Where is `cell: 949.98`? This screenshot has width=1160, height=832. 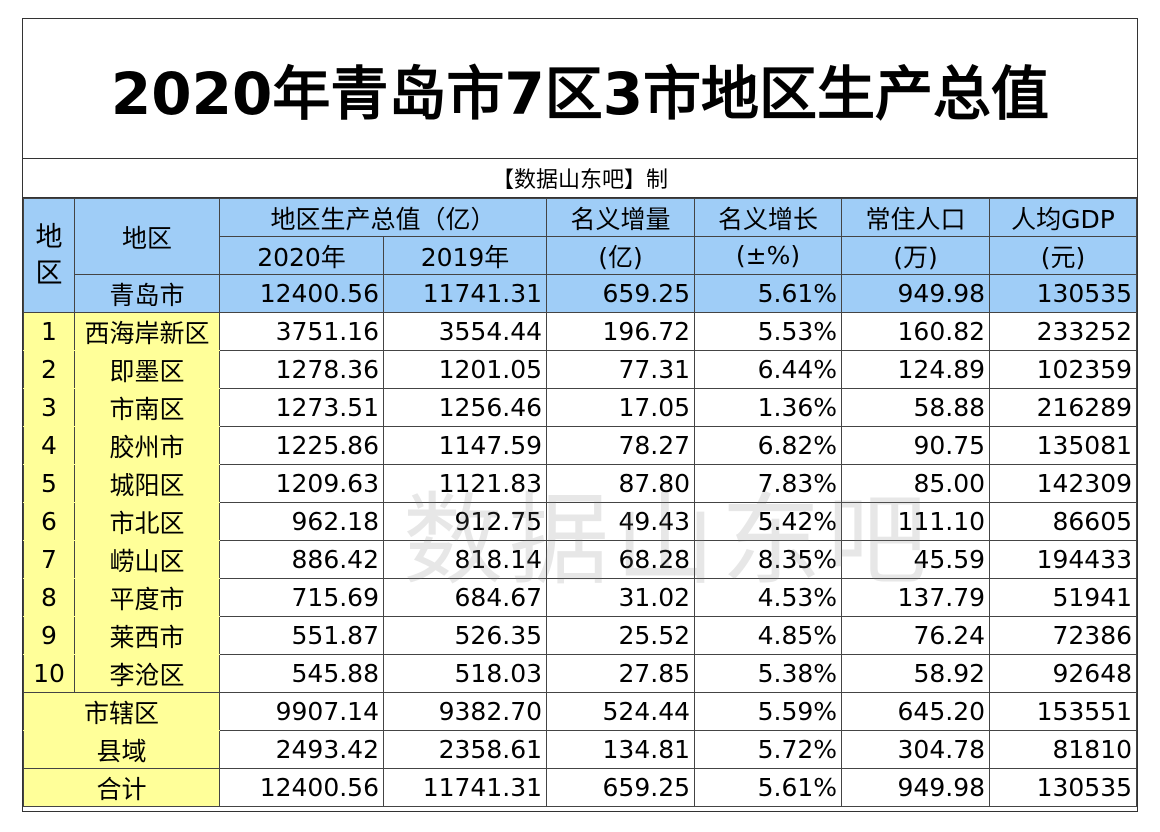
cell: 949.98 is located at coordinates (916, 293).